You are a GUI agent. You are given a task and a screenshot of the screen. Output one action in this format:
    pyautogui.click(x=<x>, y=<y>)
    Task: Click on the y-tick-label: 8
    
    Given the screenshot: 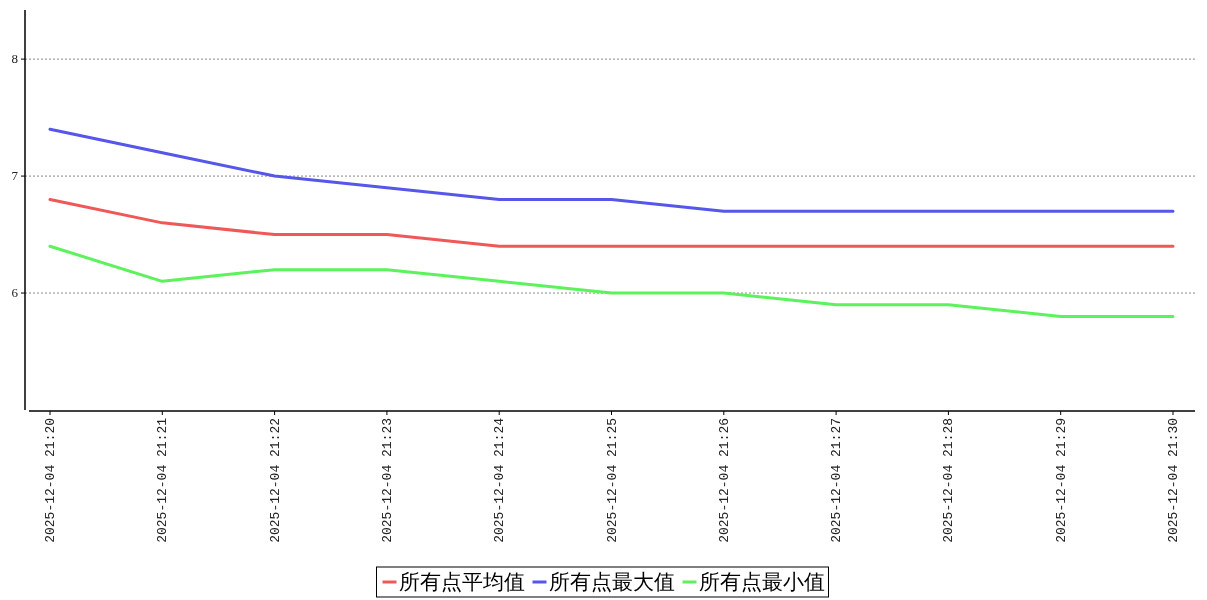 What is the action you would take?
    pyautogui.click(x=14, y=59)
    